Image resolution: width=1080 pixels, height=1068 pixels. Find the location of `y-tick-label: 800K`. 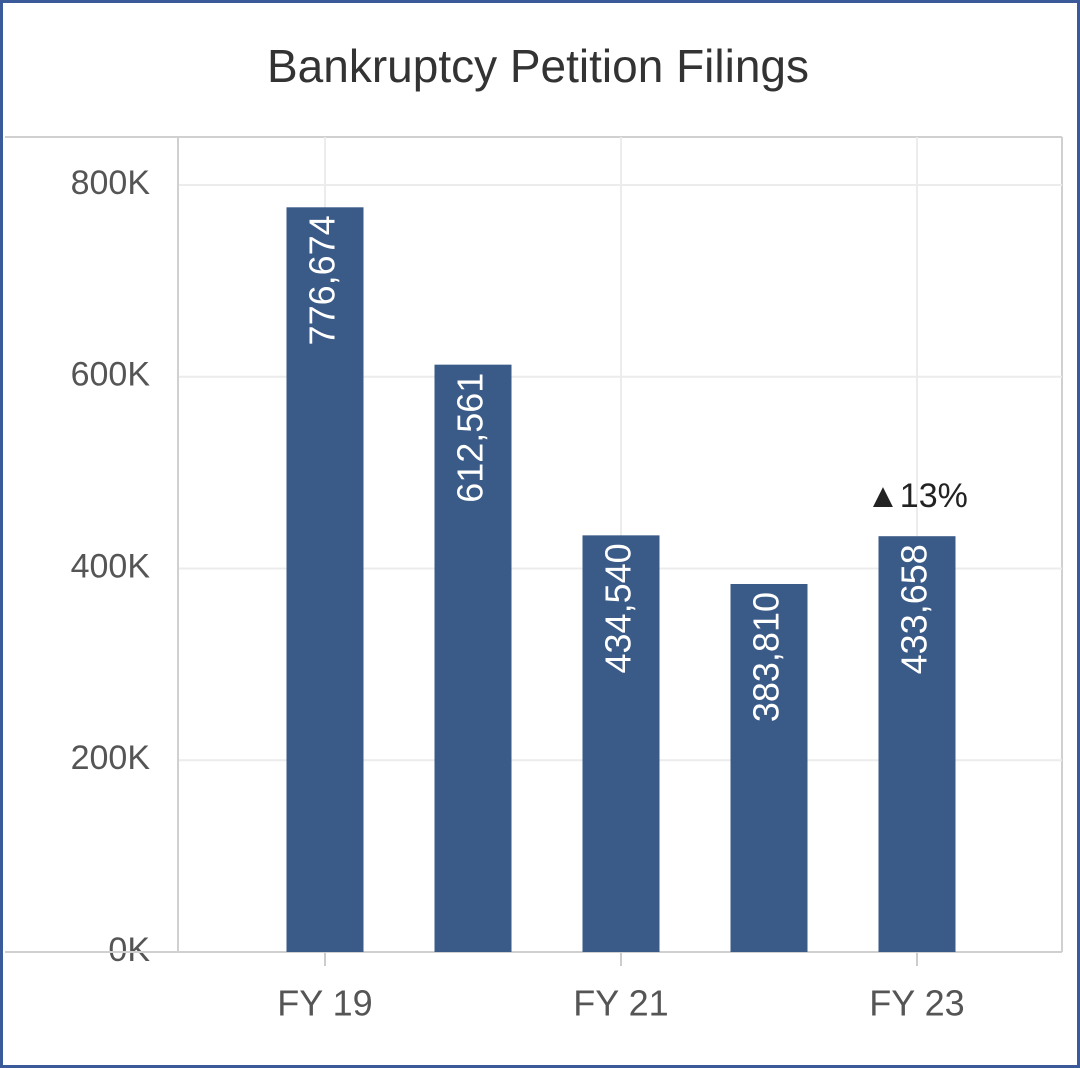

y-tick-label: 800K is located at coordinates (111, 183).